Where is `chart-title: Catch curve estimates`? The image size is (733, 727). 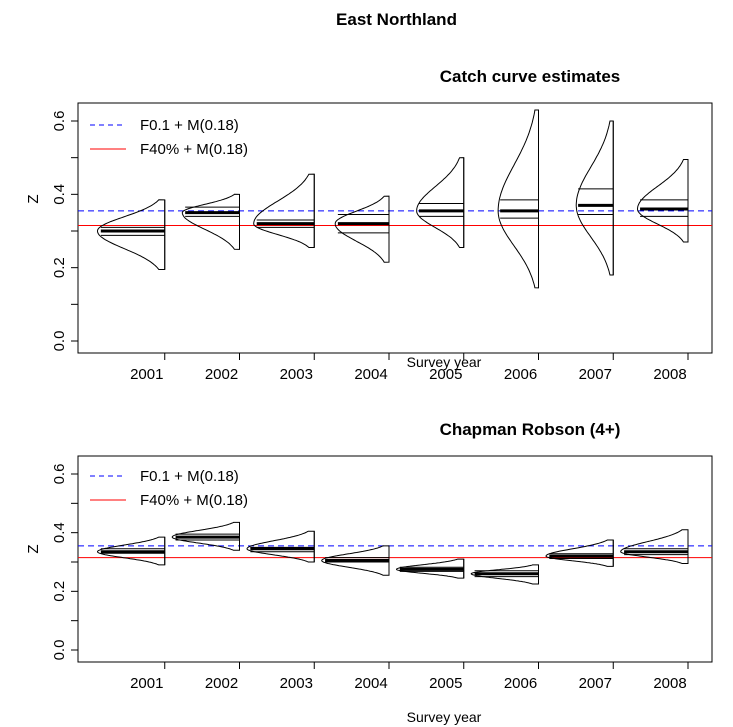 chart-title: Catch curve estimates is located at coordinates (530, 76).